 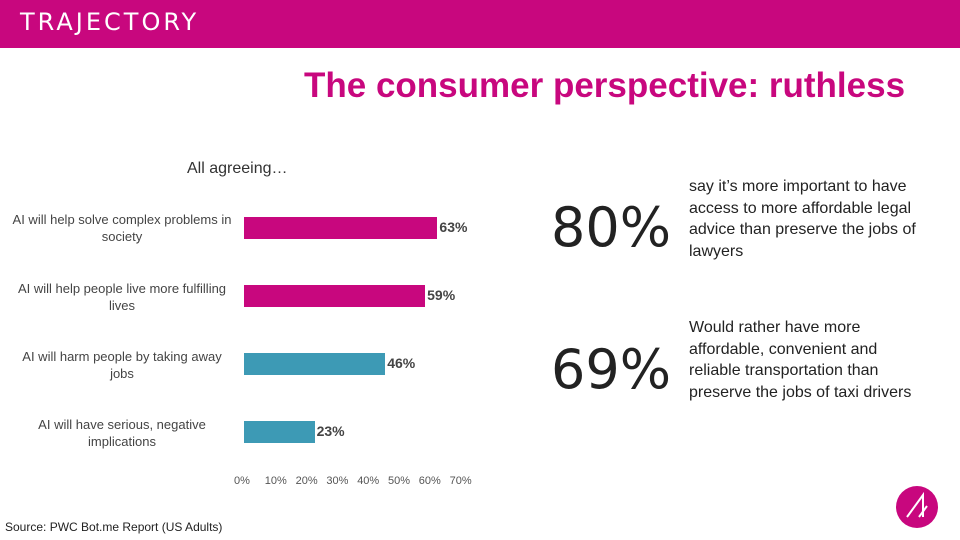 I want to click on x-tick-0: 0%, so click(x=242, y=481).